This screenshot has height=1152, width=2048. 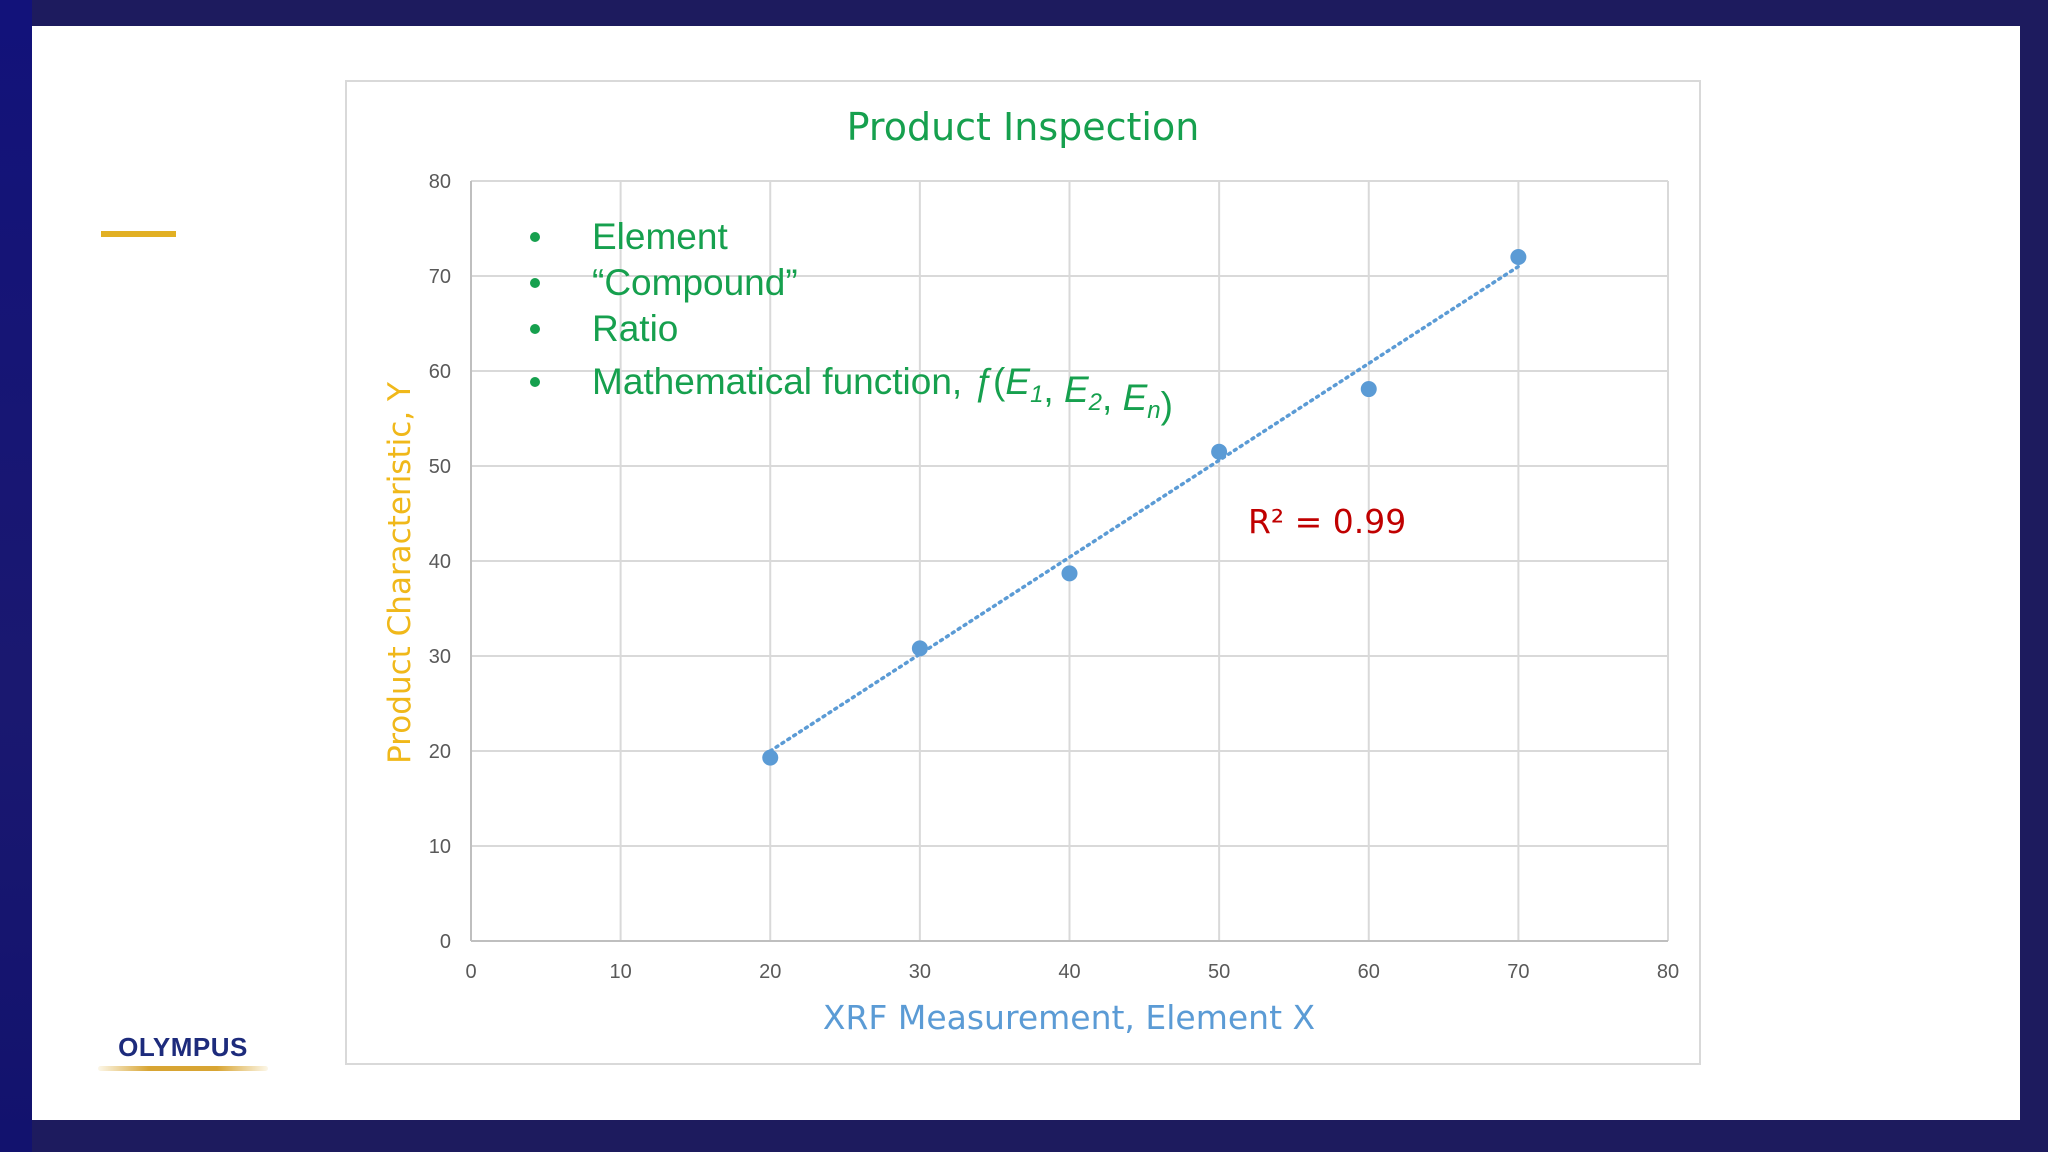 I want to click on y-tick-label: 70, so click(x=440, y=277).